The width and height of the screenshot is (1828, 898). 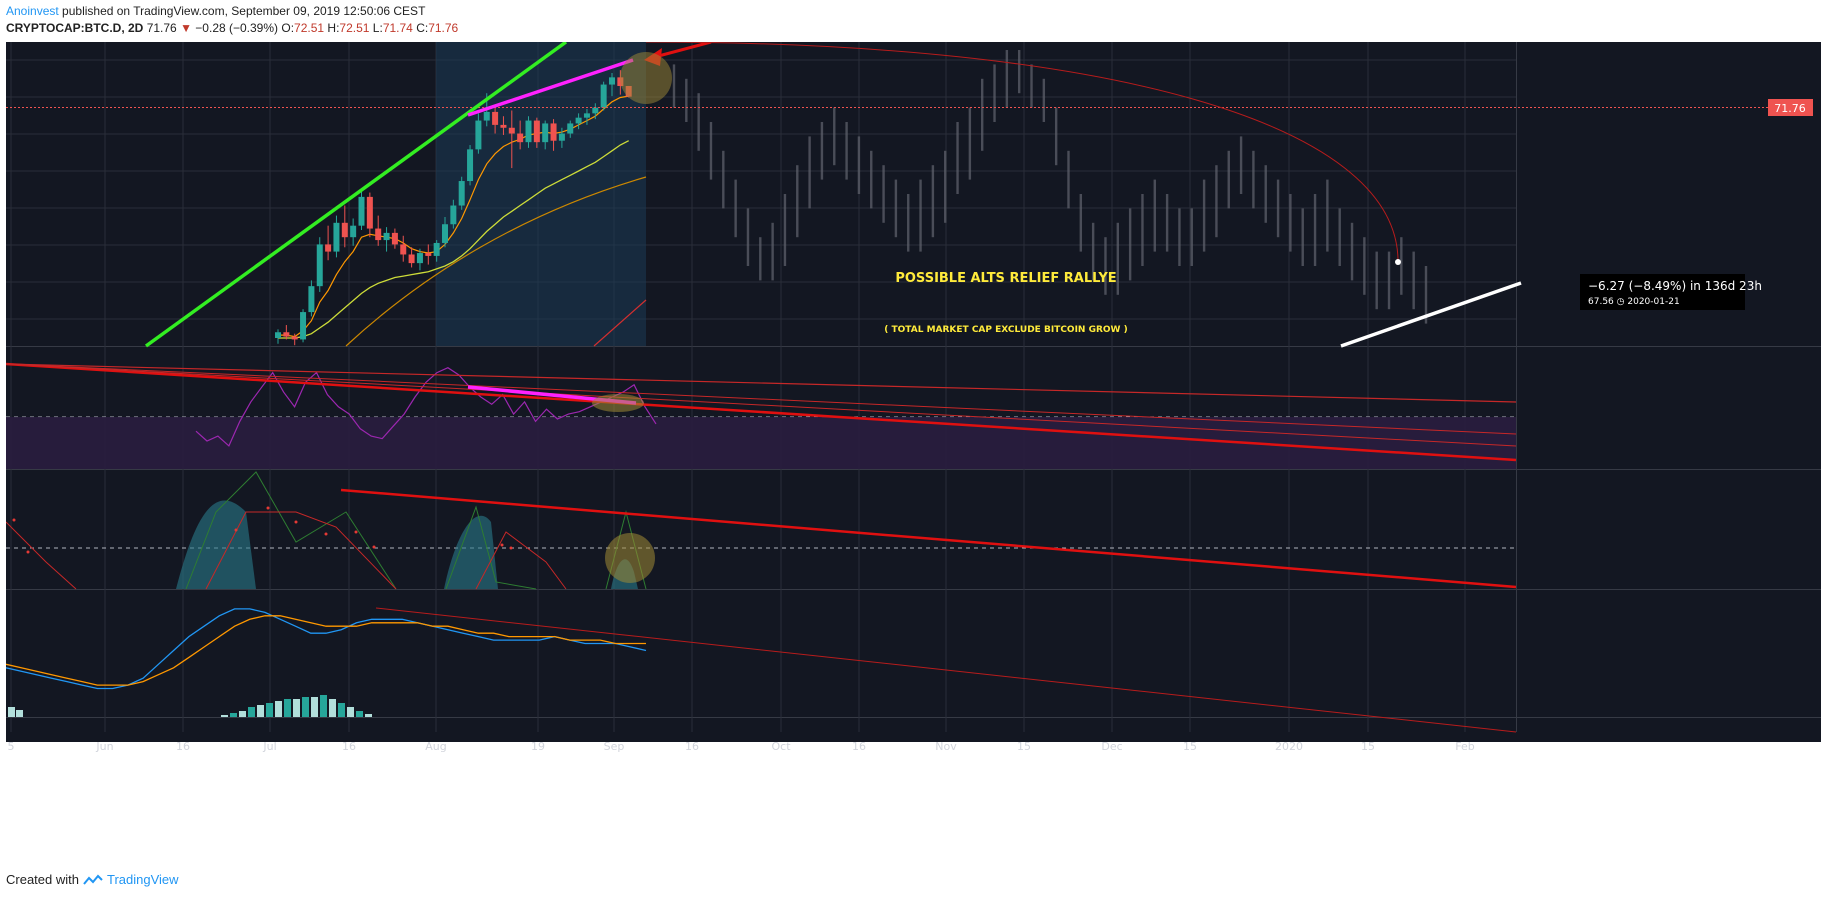 What do you see at coordinates (422, 28) in the screenshot?
I see `close-label: C:` at bounding box center [422, 28].